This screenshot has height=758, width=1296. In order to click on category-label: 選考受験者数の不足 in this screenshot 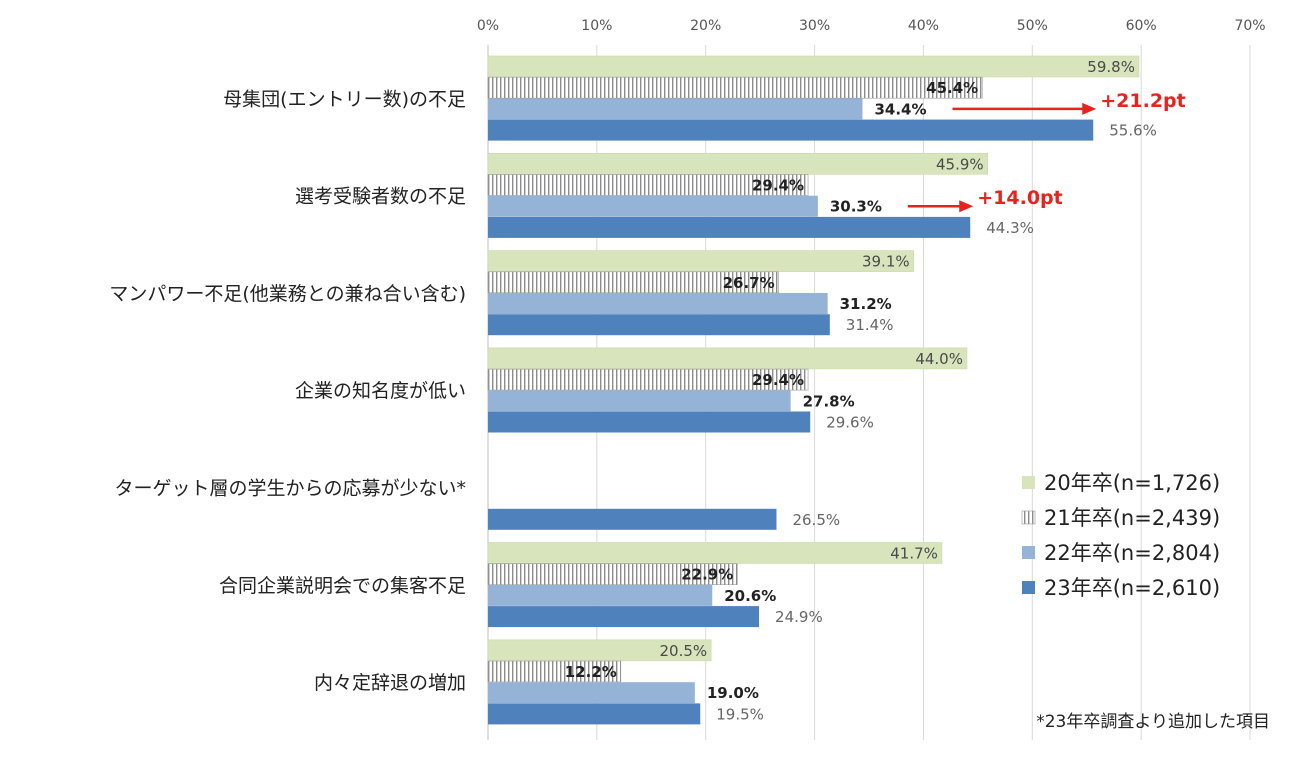, I will do `click(380, 197)`.